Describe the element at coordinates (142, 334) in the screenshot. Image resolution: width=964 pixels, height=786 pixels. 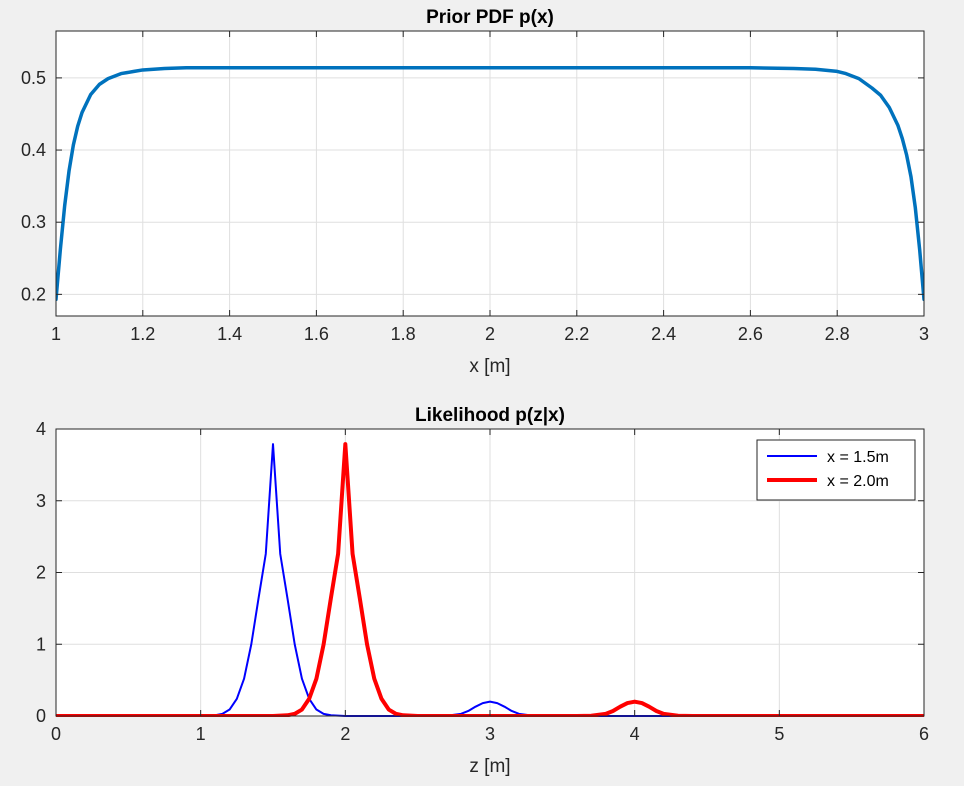
I see `x-tick-label: 1.2` at that location.